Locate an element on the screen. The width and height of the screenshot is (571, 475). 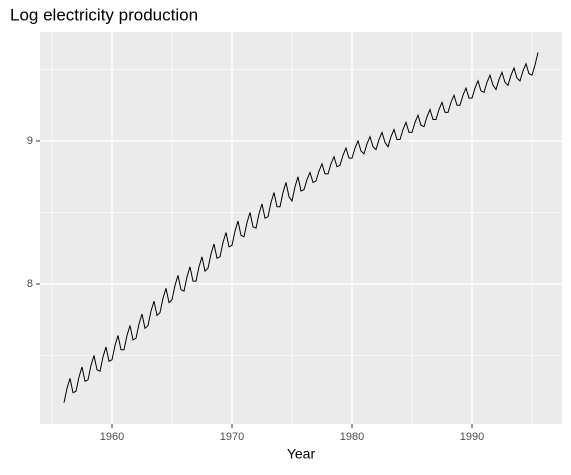
y-tick-label: 9 is located at coordinates (30, 141).